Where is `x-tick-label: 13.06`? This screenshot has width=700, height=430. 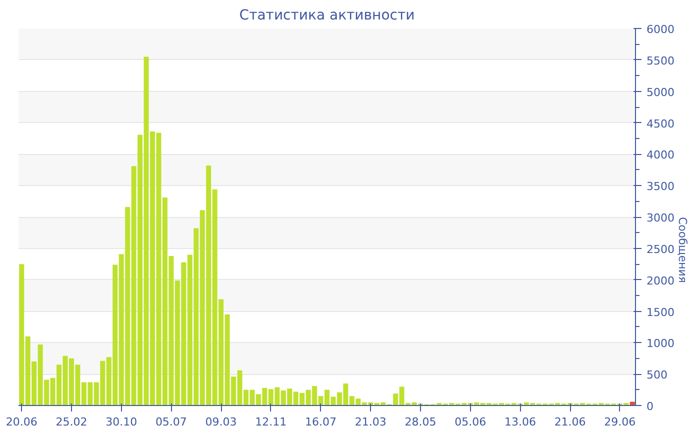 x-tick-label: 13.06 is located at coordinates (520, 422).